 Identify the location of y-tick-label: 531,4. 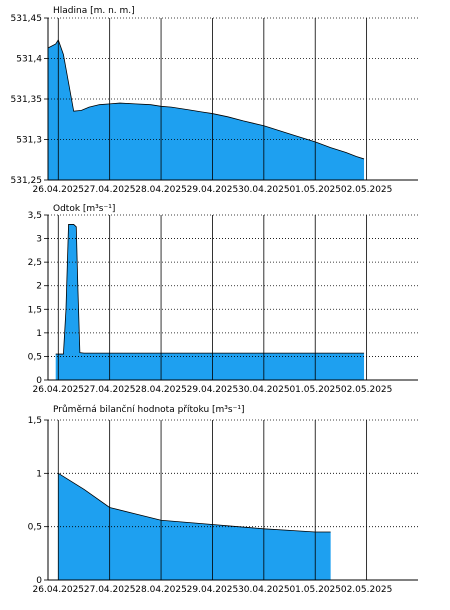
(29, 60).